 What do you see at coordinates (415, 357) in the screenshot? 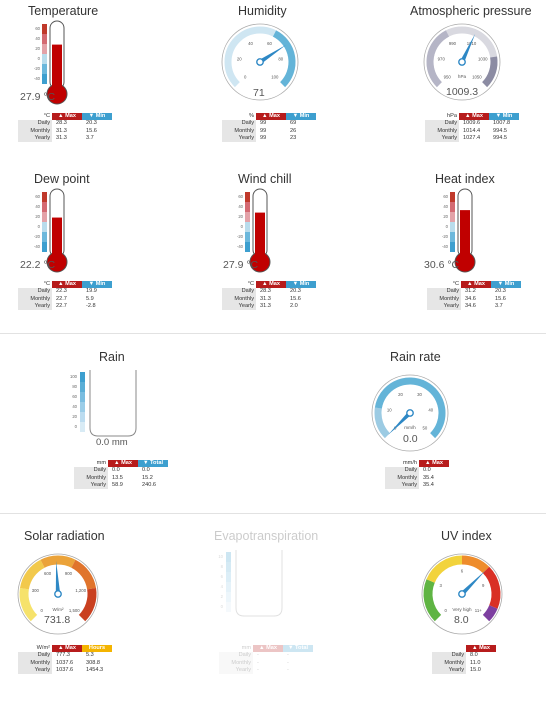
I see `rain-rate-title: Rain rate` at bounding box center [415, 357].